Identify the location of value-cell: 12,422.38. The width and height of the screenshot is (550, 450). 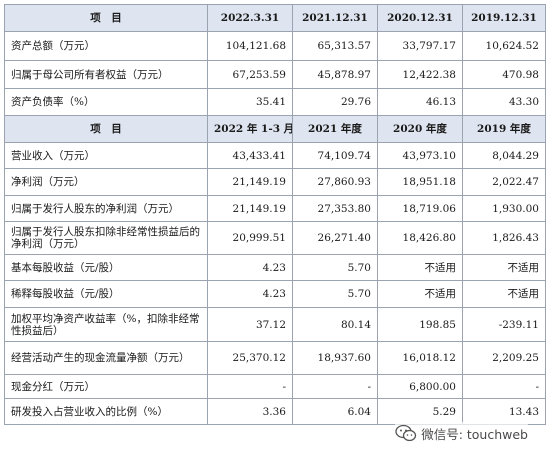
(420, 74).